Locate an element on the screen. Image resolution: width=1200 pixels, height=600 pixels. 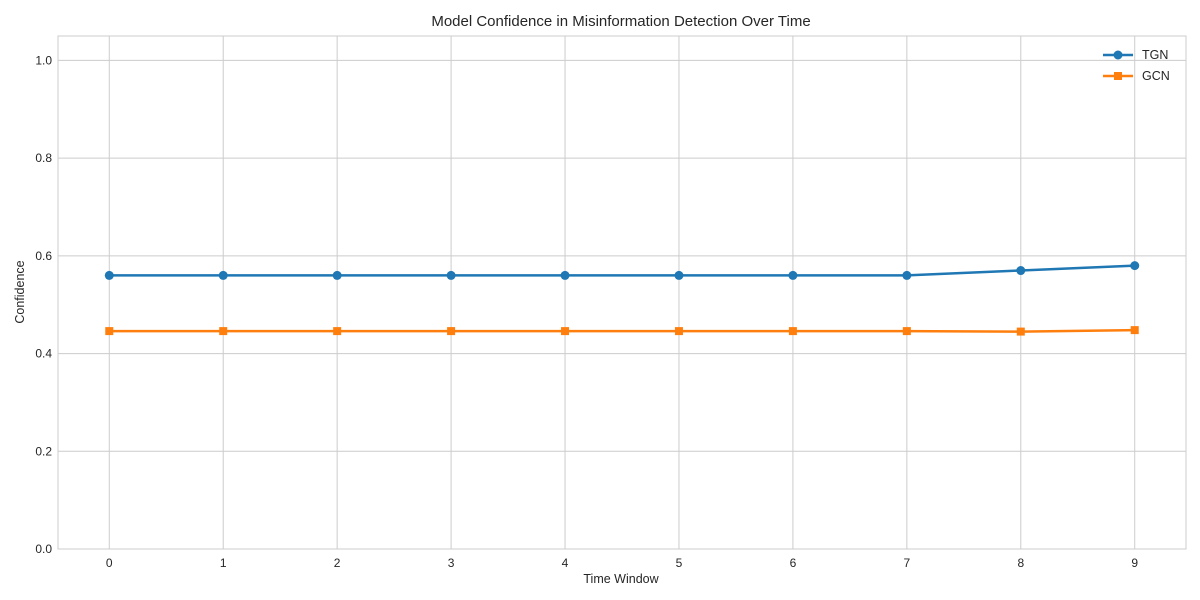
gcn-line is located at coordinates (622, 330).